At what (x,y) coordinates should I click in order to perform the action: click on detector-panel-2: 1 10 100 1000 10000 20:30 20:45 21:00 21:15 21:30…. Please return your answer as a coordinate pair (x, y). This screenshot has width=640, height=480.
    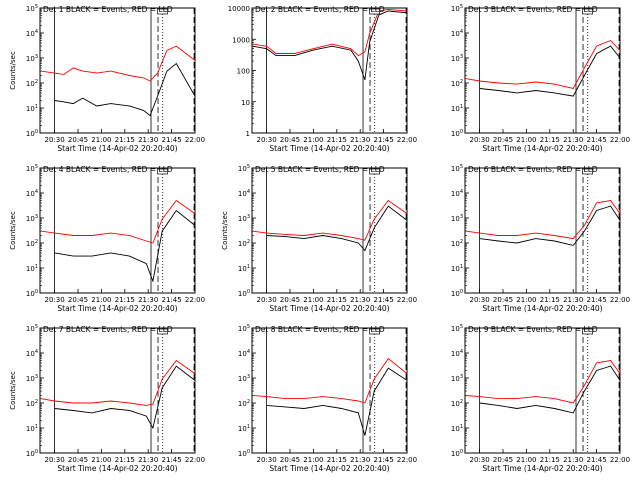
    Looking at the image, I should click on (322, 79).